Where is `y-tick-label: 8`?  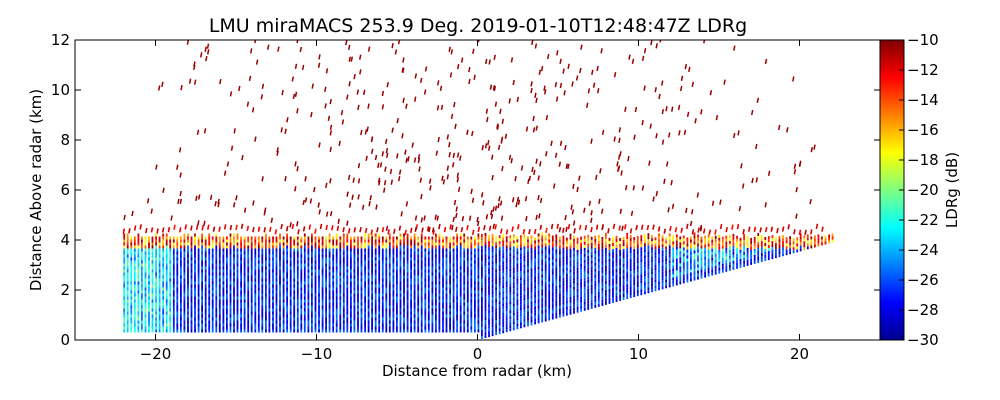 y-tick-label: 8 is located at coordinates (65, 140).